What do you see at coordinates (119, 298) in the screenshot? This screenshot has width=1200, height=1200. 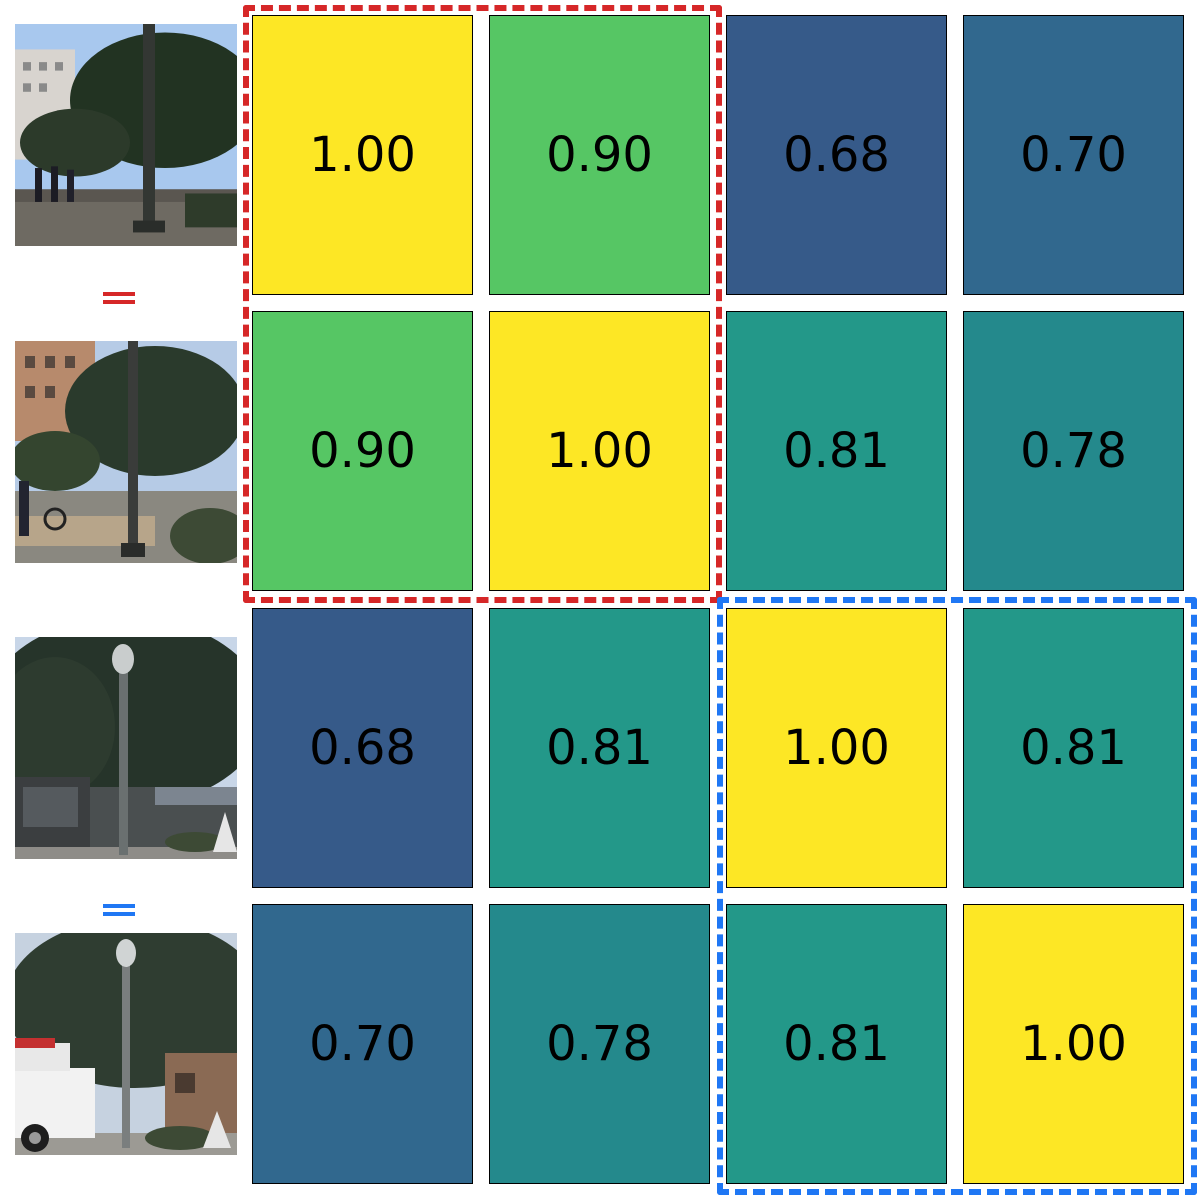 I see `equal-sign-red` at bounding box center [119, 298].